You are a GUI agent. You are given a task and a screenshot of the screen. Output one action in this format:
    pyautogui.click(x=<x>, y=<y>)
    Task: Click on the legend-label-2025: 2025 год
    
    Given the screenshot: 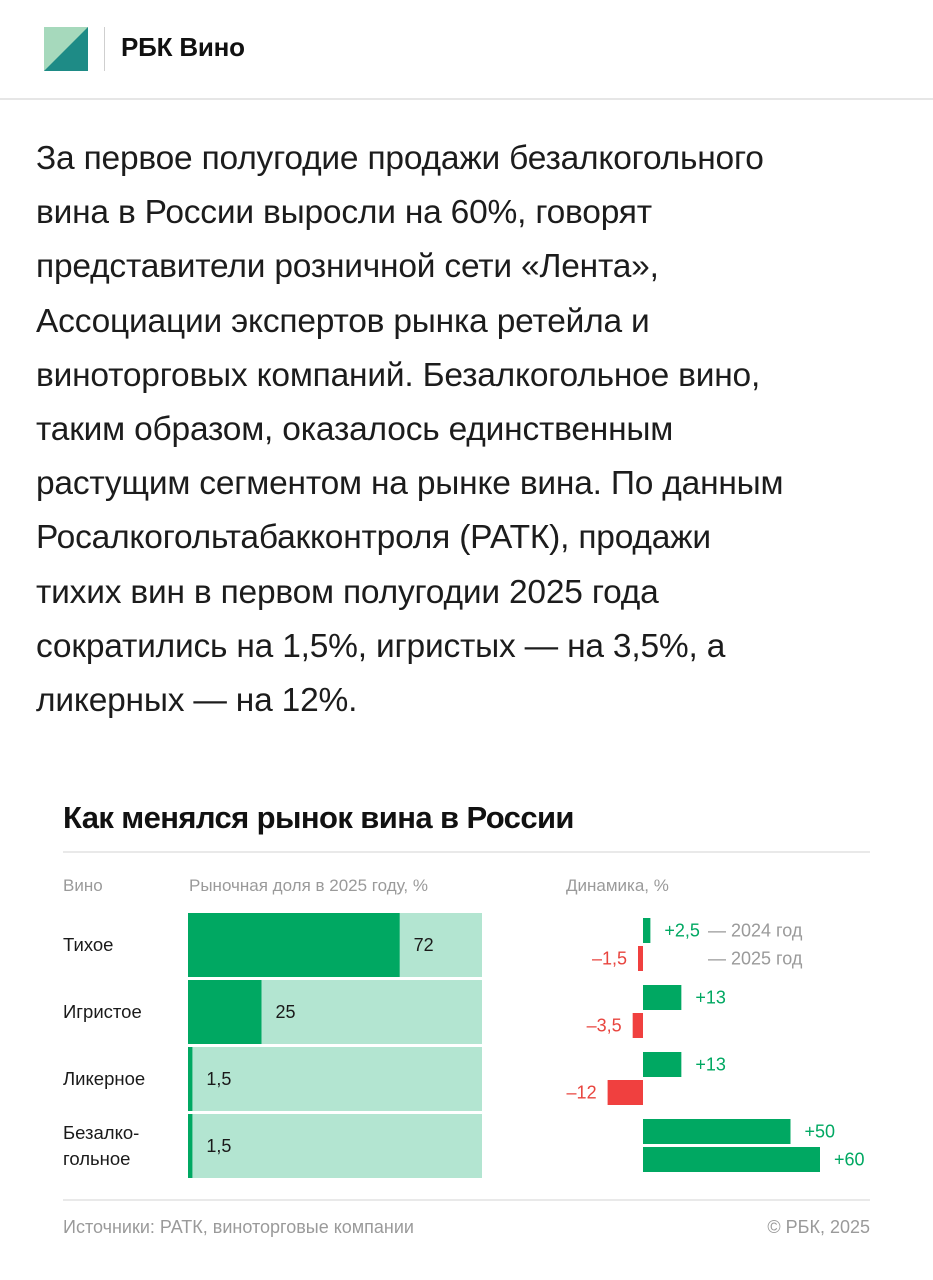 What is the action you would take?
    pyautogui.click(x=767, y=959)
    